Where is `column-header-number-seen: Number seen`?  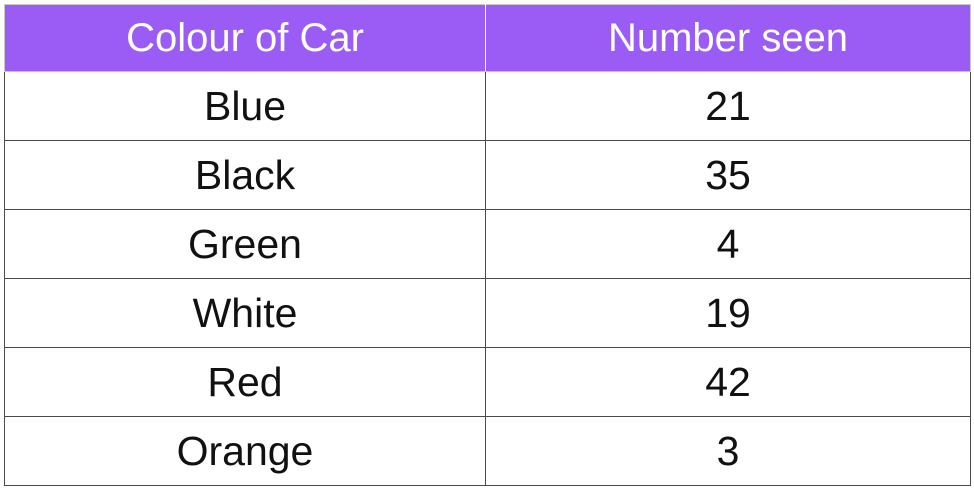
column-header-number-seen: Number seen is located at coordinates (728, 38).